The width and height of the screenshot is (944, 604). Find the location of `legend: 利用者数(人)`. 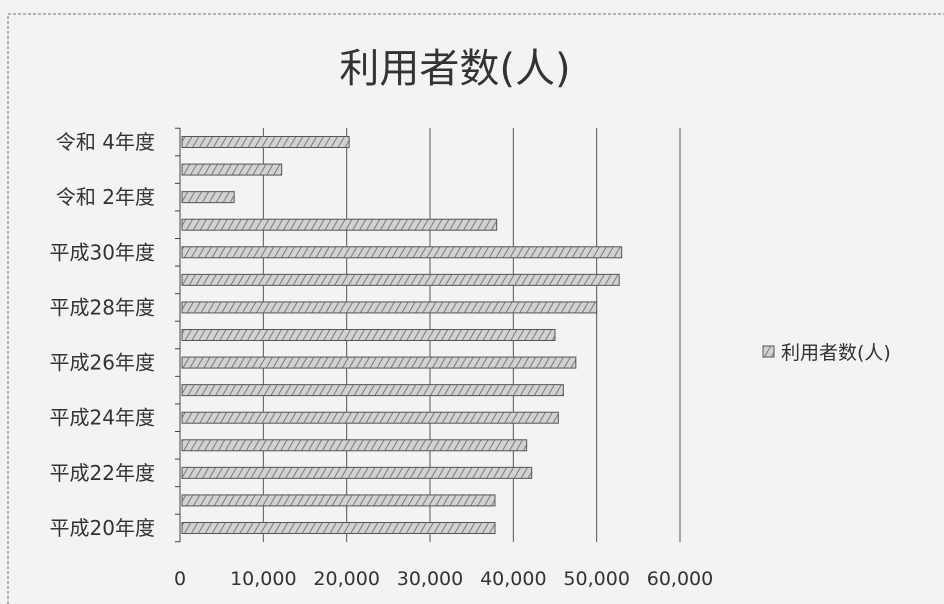

legend: 利用者数(人) is located at coordinates (826, 353).